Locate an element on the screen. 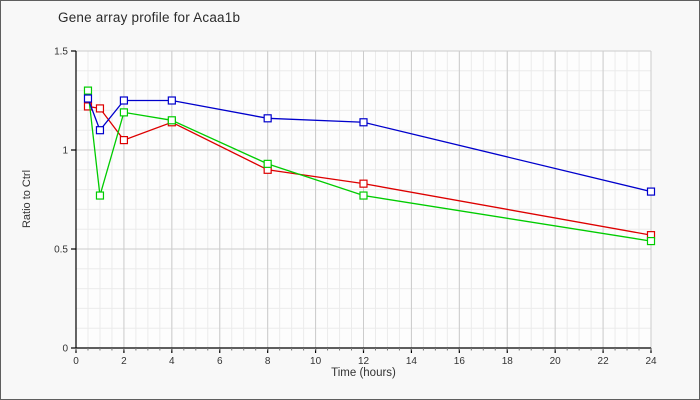 The image size is (700, 400). x-tick-label: 10 is located at coordinates (316, 361).